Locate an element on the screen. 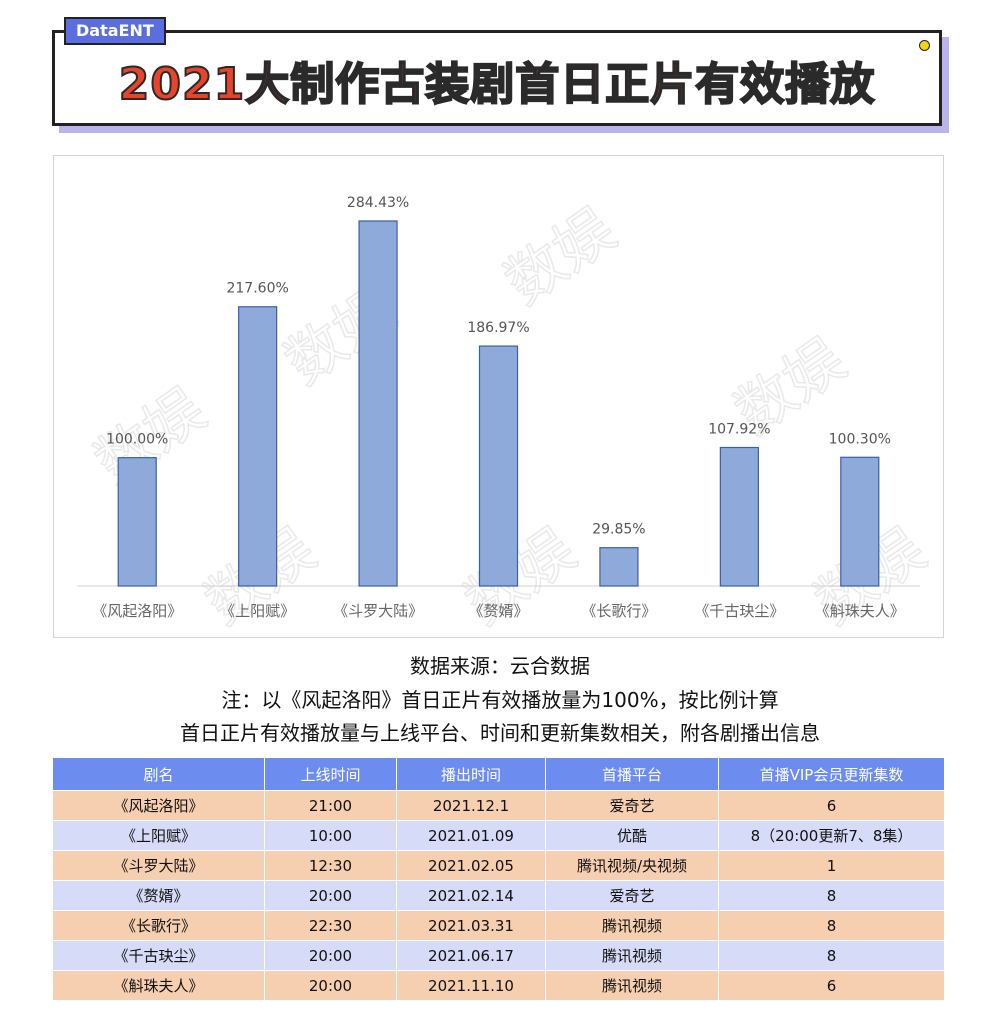 This screenshot has height=1016, width=1000. table-cell: 2021.03.31 is located at coordinates (471, 925).